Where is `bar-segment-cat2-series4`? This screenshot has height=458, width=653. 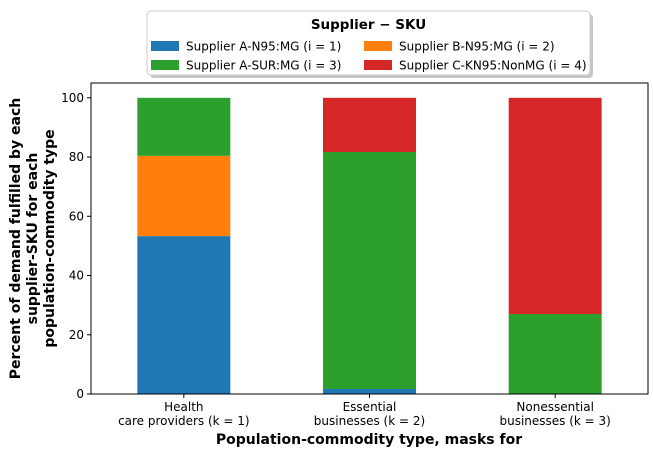 bar-segment-cat2-series4 is located at coordinates (369, 125).